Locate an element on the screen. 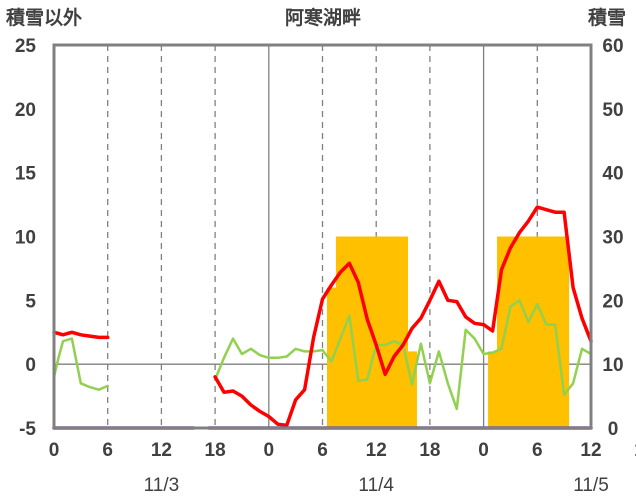 The image size is (636, 501). left-axis-title: 積雪以外 is located at coordinates (44, 17).